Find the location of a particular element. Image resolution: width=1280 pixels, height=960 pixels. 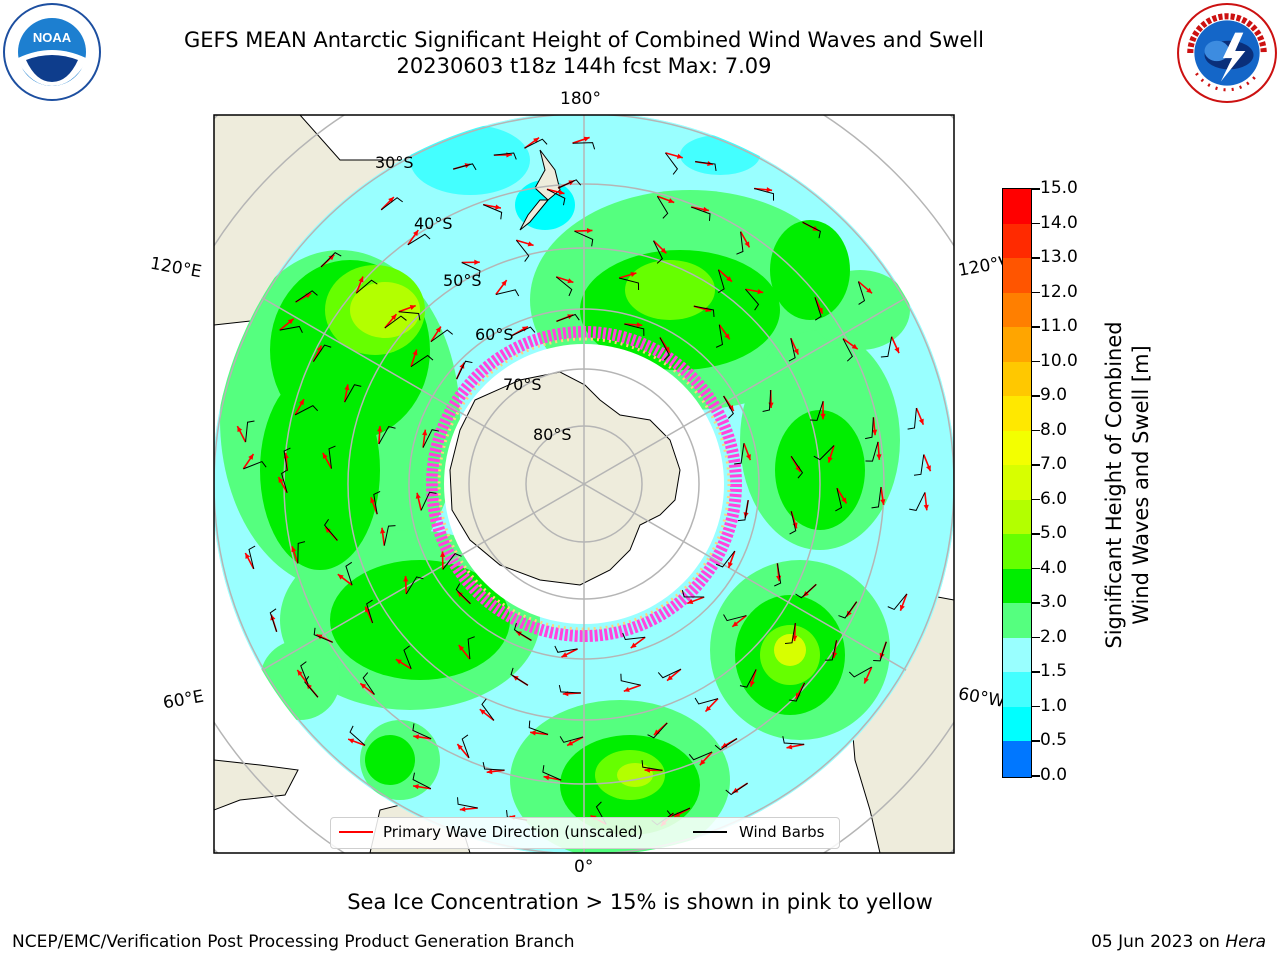

colorbar-tick-label: 11.0 is located at coordinates (1059, 326).